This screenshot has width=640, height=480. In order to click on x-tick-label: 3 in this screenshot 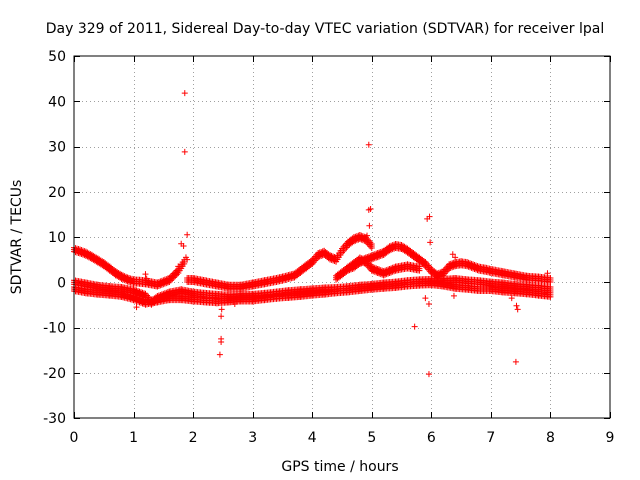, I will do `click(252, 438)`.